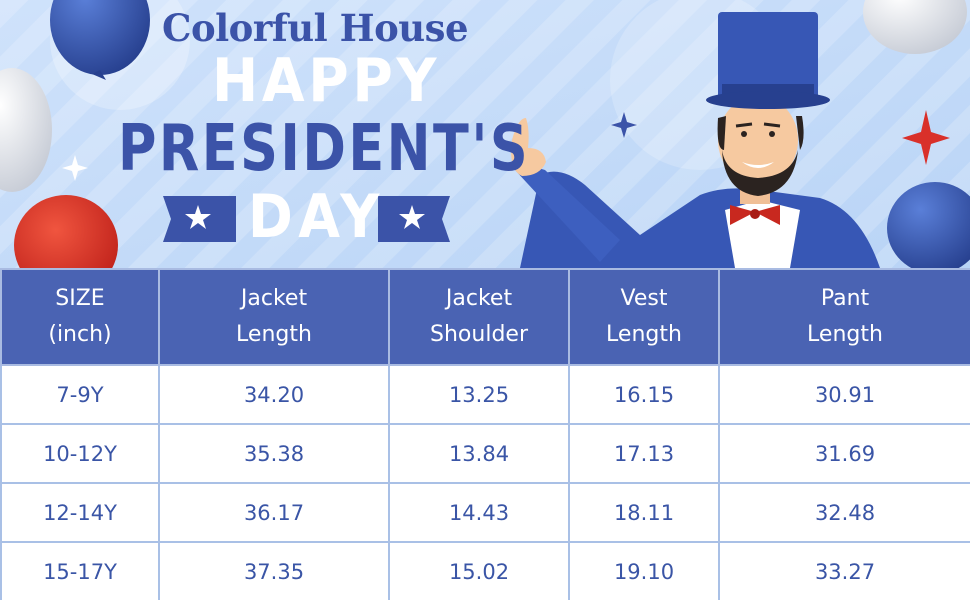 The width and height of the screenshot is (970, 600). What do you see at coordinates (100, 40) in the screenshot?
I see `blue-balloon-icon` at bounding box center [100, 40].